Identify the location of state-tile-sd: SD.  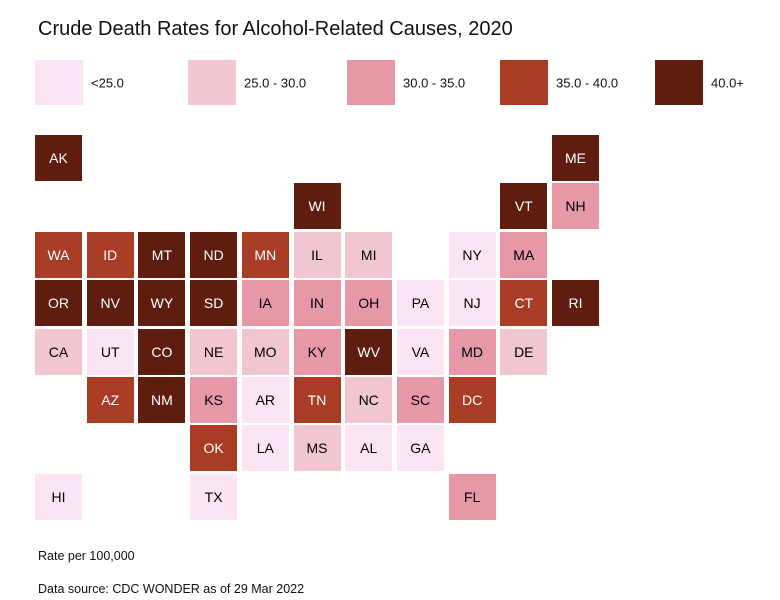
(214, 303).